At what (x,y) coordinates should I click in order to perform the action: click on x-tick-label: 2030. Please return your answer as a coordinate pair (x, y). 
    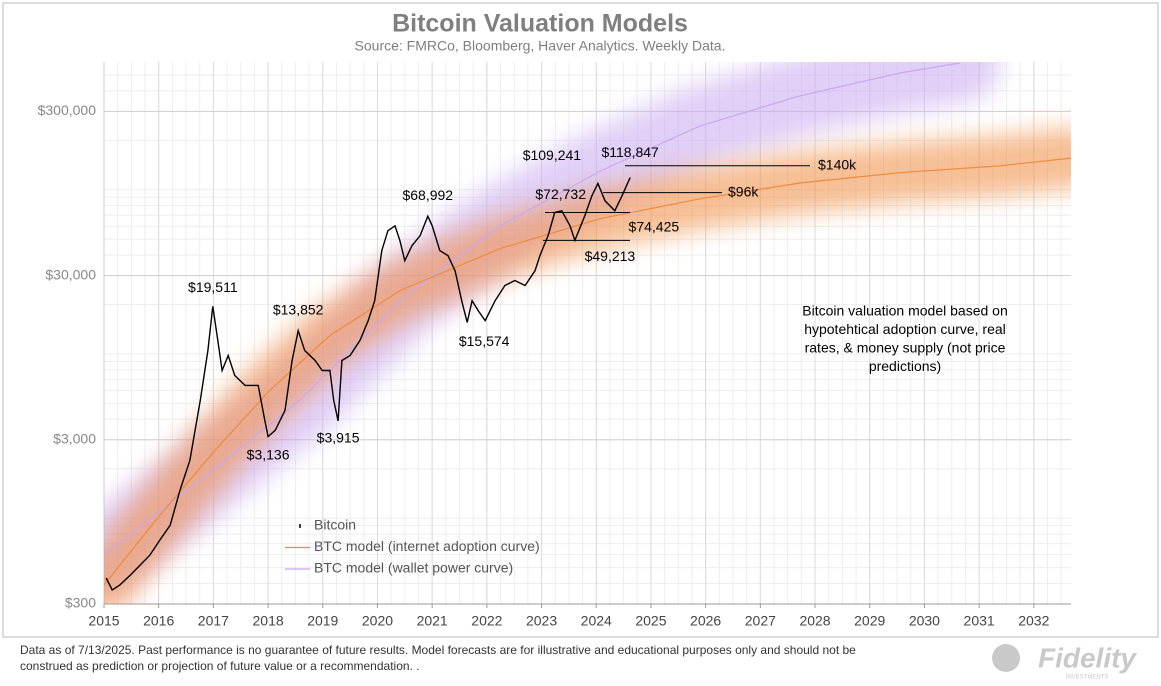
    Looking at the image, I should click on (924, 621).